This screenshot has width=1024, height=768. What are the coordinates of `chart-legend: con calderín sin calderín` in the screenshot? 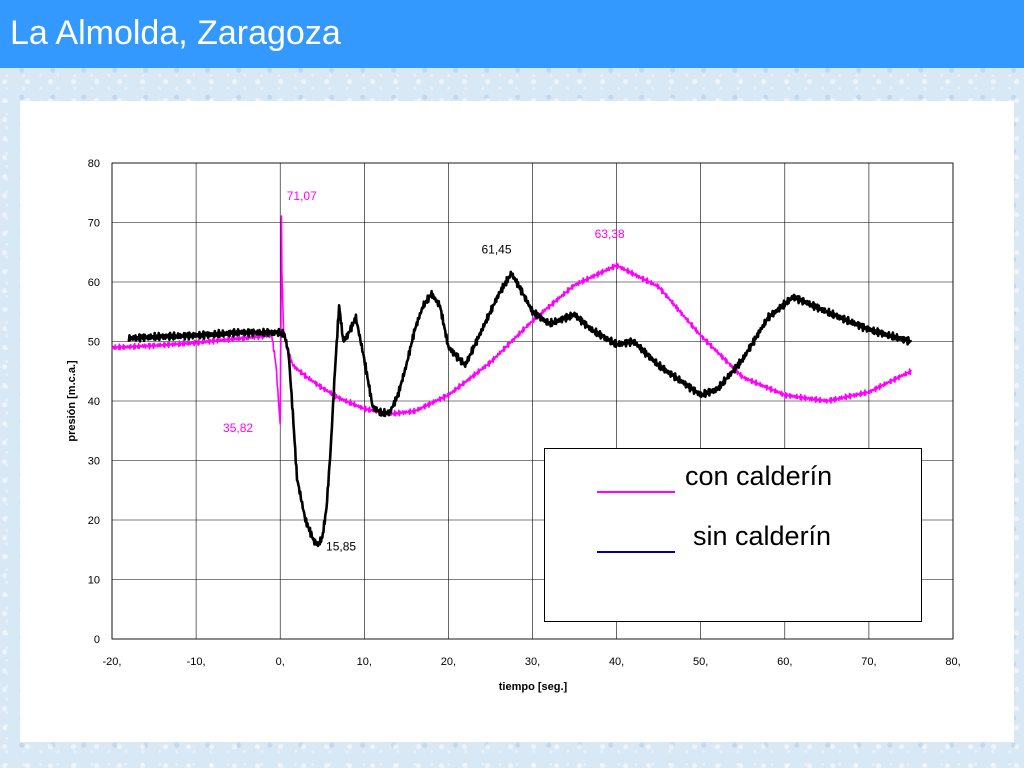 It's located at (733, 535).